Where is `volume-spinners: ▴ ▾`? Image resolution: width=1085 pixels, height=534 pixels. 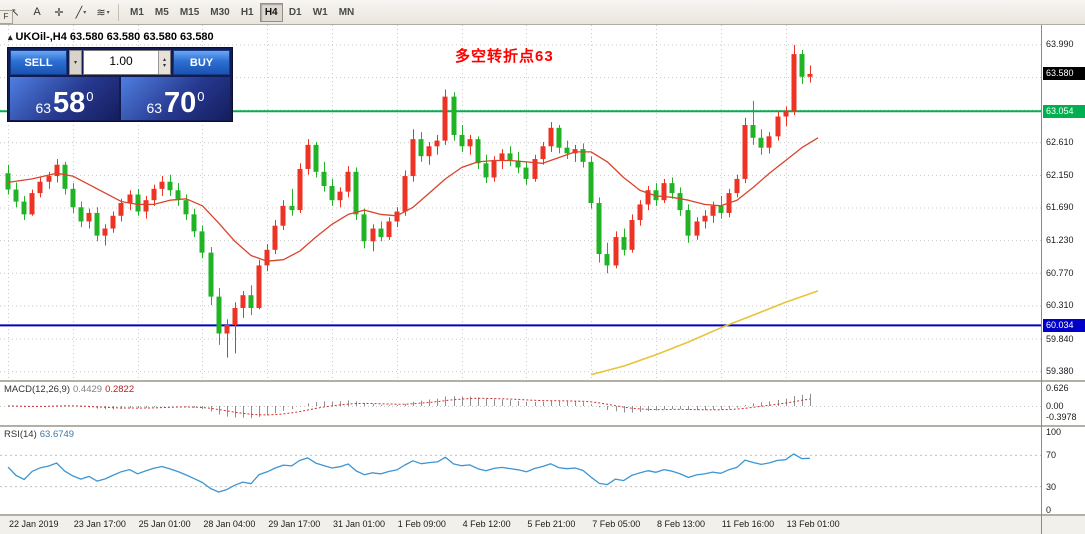 volume-spinners: ▴ ▾ is located at coordinates (164, 62).